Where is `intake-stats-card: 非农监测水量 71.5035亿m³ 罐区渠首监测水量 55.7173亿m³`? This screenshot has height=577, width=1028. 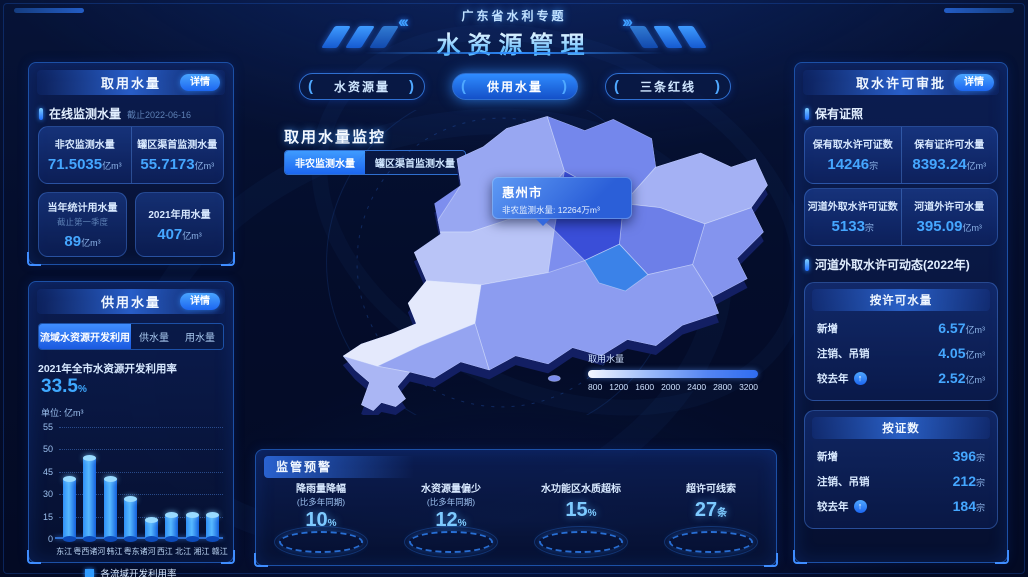 intake-stats-card: 非农监测水量 71.5035亿m³ 罐区渠首监测水量 55.7173亿m³ is located at coordinates (131, 155).